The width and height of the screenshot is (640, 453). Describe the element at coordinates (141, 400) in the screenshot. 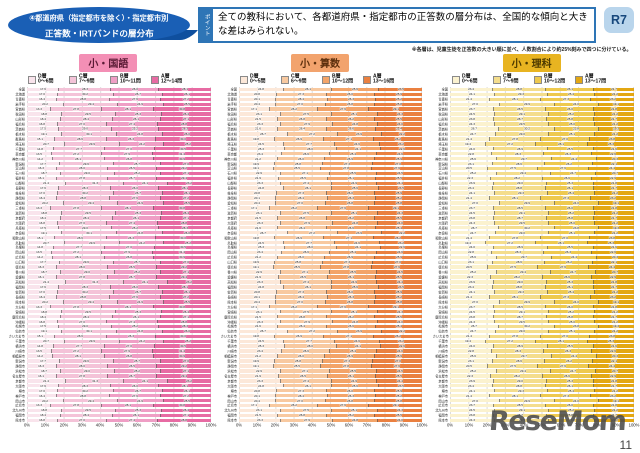

I see `bar-segment-B層: 24.9` at that location.